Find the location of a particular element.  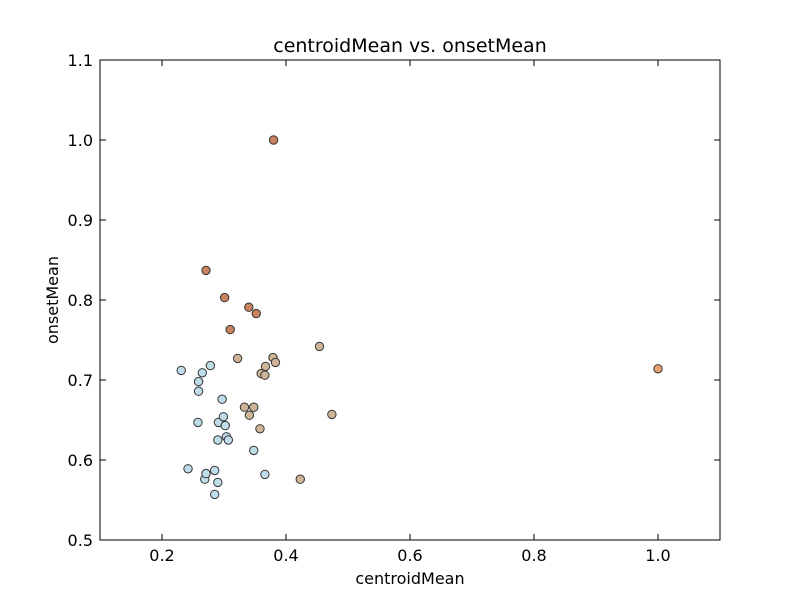

y-tick-label: 0.8 is located at coordinates (80, 300).